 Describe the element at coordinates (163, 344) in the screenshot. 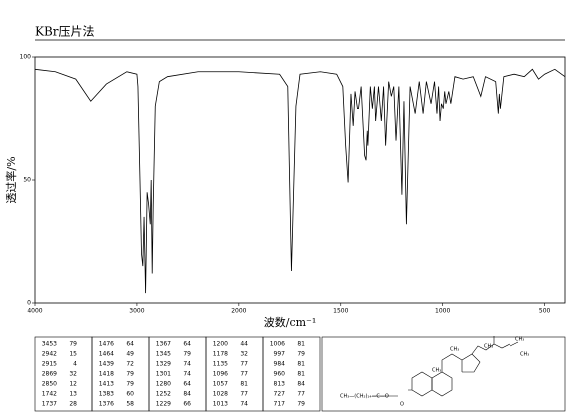

I see `table-wavenumber: 1367` at that location.